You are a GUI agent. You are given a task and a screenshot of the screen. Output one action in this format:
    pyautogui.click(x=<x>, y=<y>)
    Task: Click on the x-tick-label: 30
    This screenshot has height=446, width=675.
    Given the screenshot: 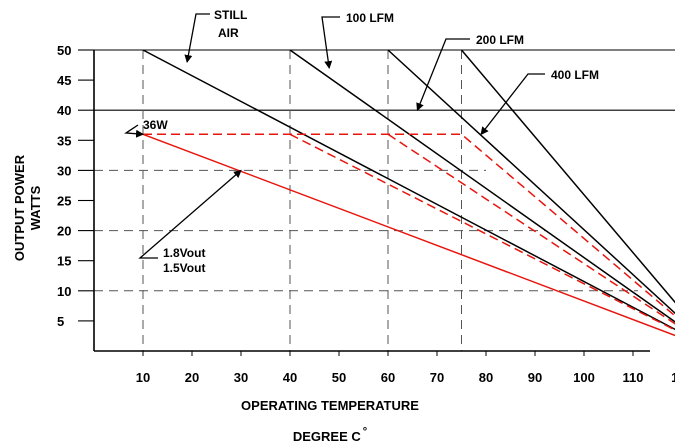 What is the action you would take?
    pyautogui.click(x=241, y=377)
    